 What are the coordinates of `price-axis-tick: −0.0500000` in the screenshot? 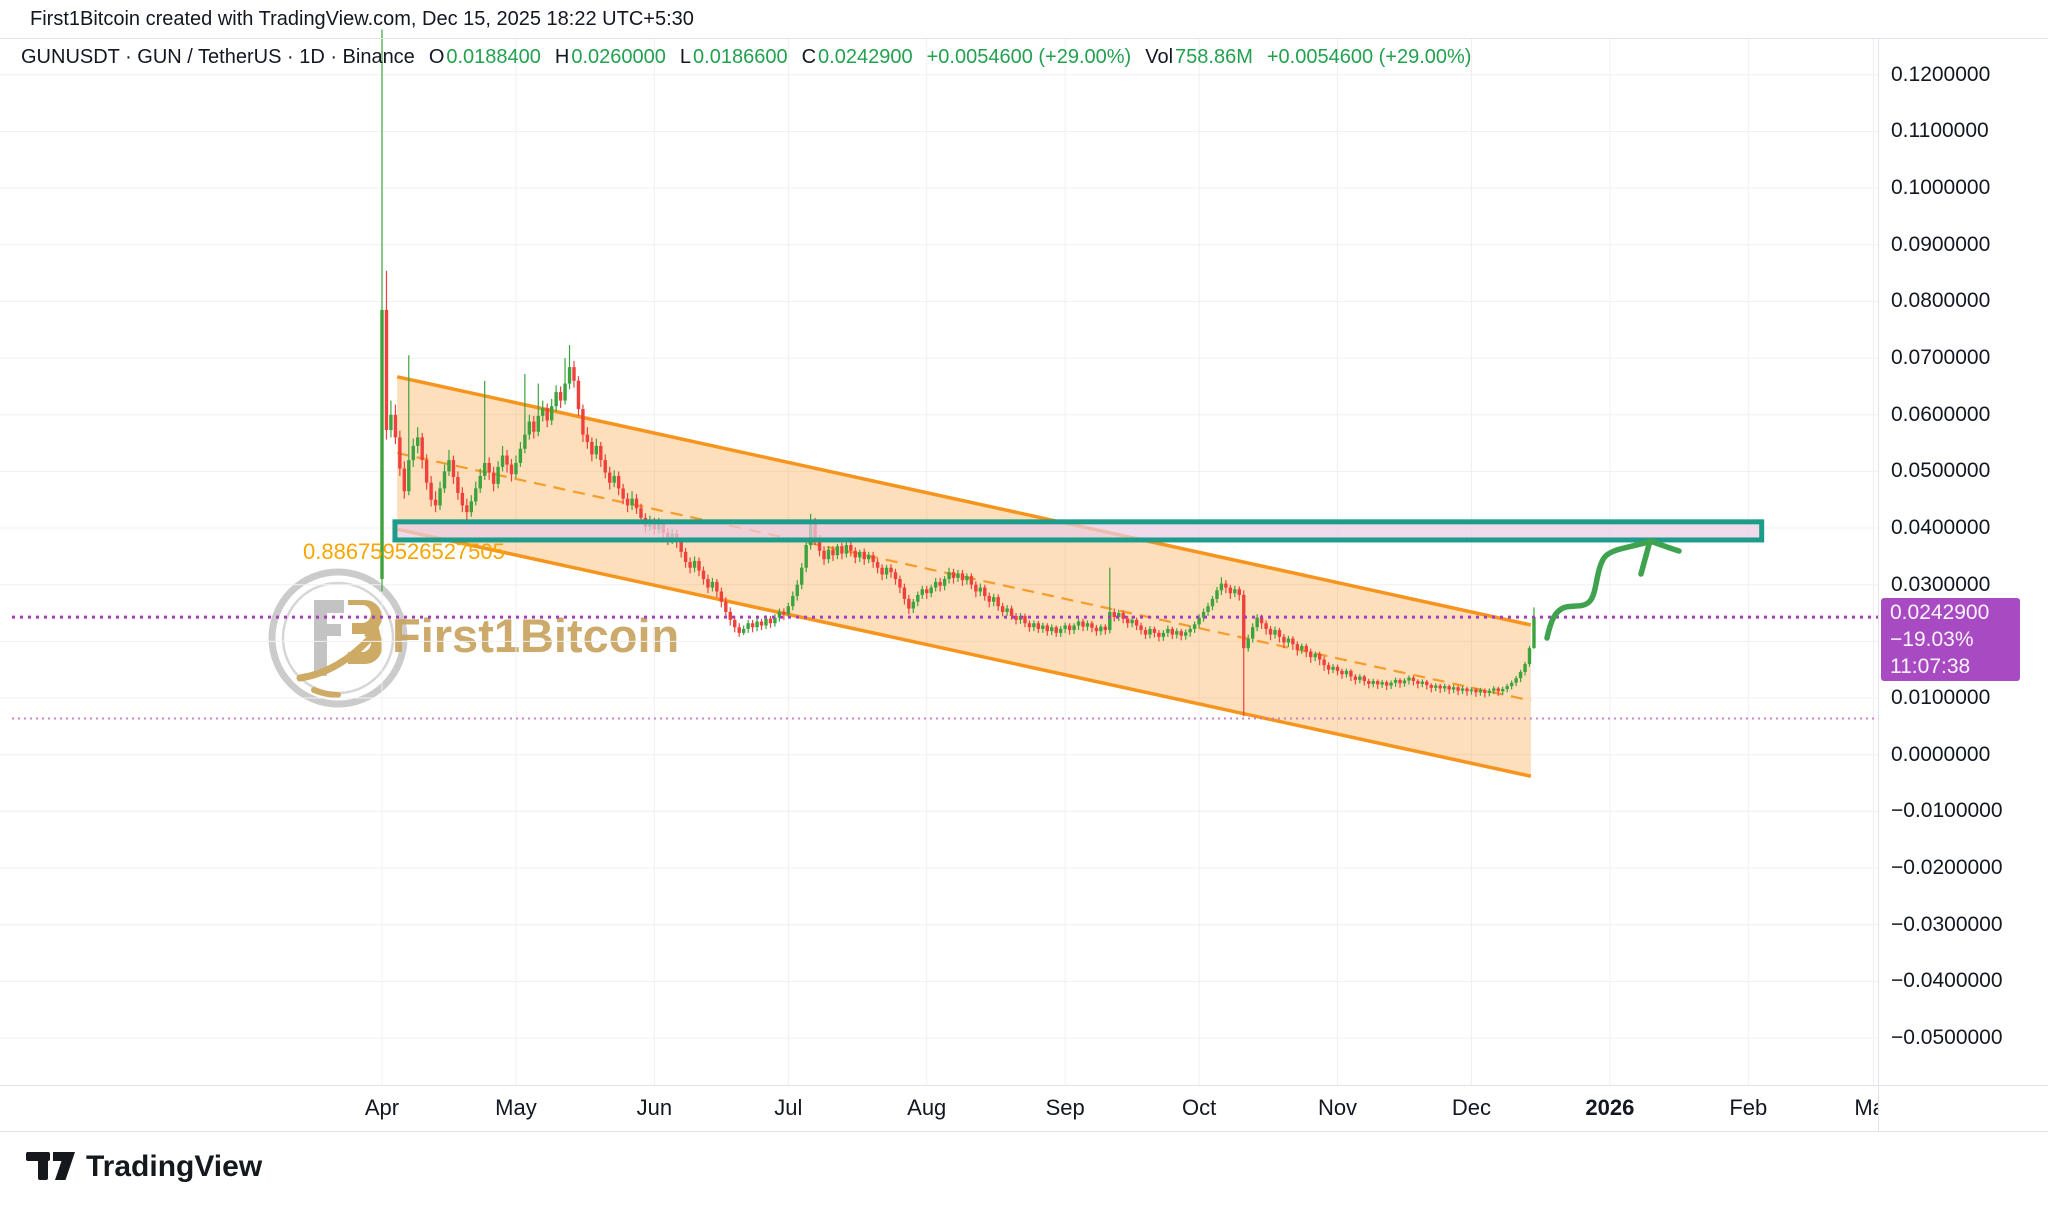 It's located at (1947, 1037).